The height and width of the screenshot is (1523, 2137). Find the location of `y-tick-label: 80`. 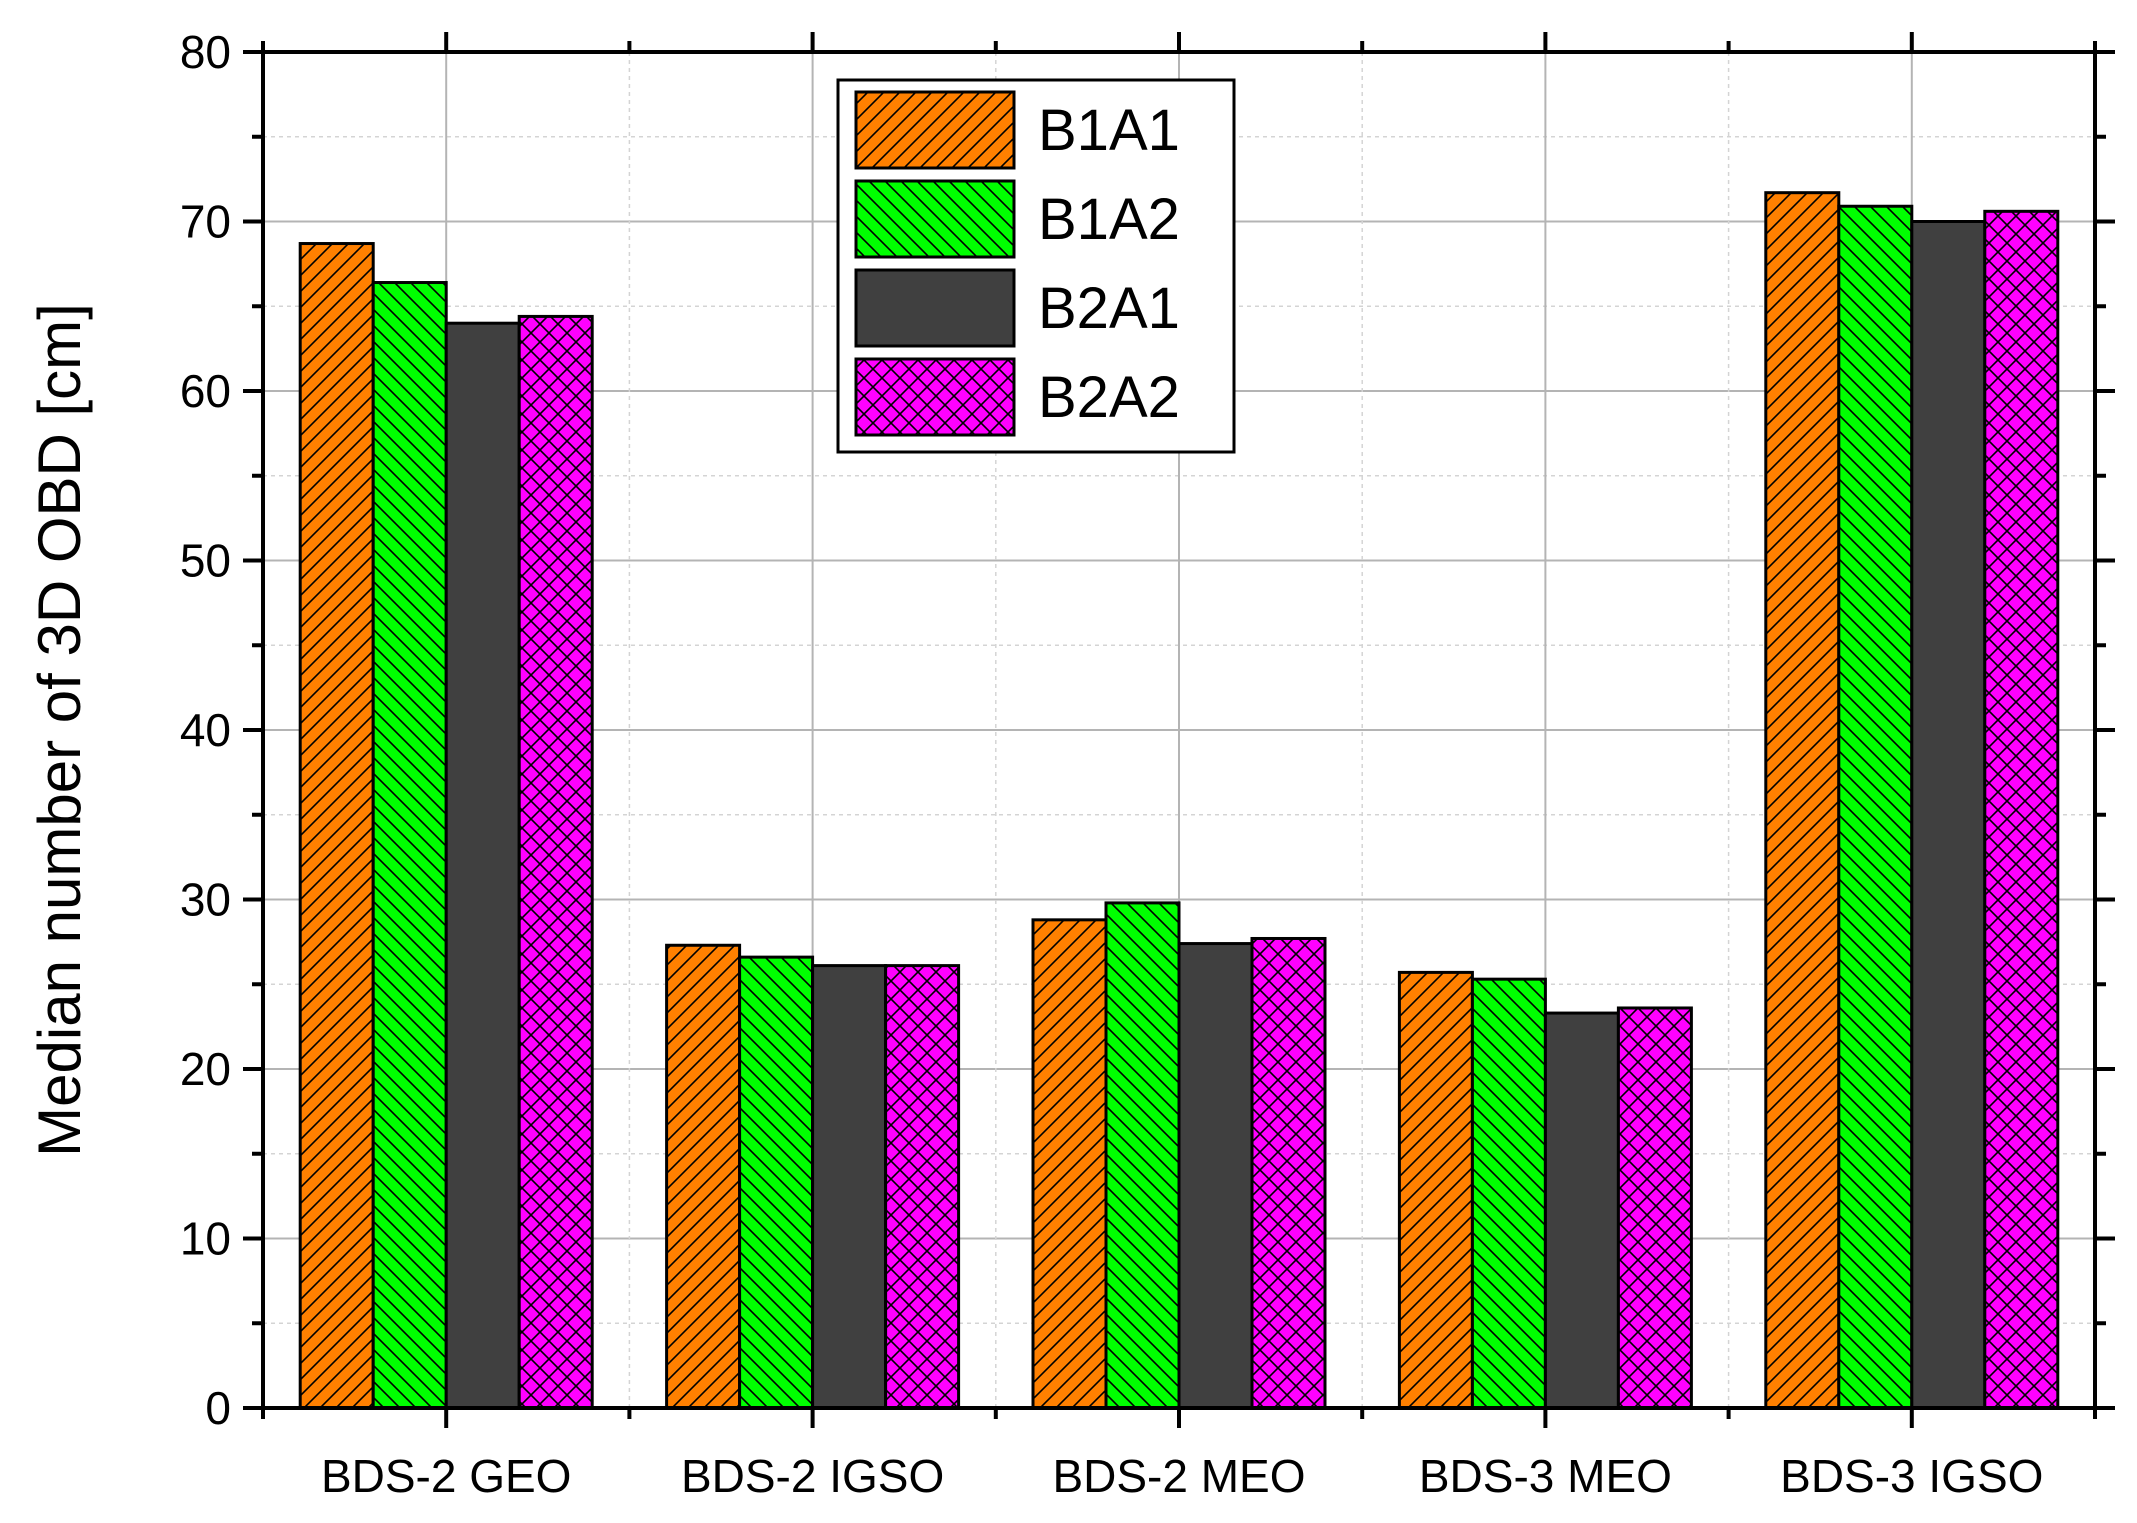

y-tick-label: 80 is located at coordinates (205, 52).